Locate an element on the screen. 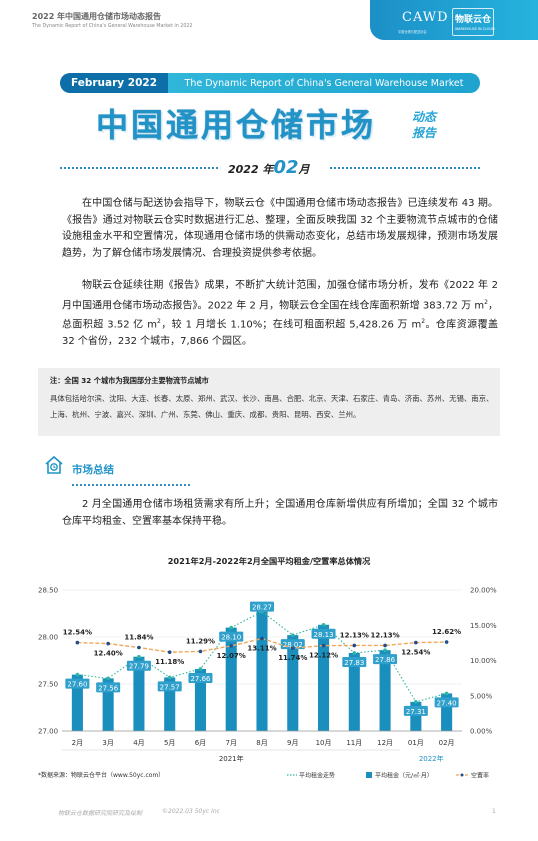 The height and width of the screenshot is (841, 538). report-date-year: 2022 年 is located at coordinates (251, 169).